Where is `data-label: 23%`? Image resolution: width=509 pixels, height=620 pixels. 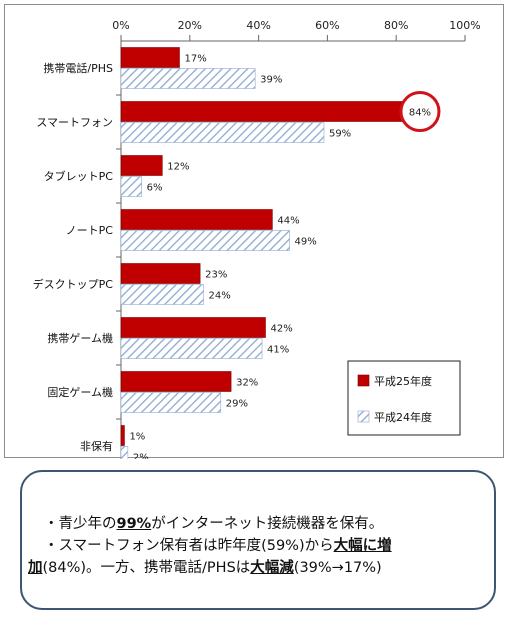
data-label: 23% is located at coordinates (216, 275).